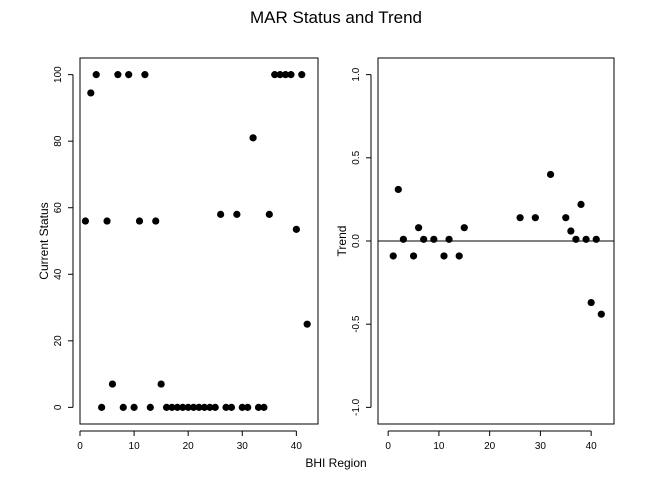  What do you see at coordinates (58, 74) in the screenshot?
I see `y-tick-label: 100` at bounding box center [58, 74].